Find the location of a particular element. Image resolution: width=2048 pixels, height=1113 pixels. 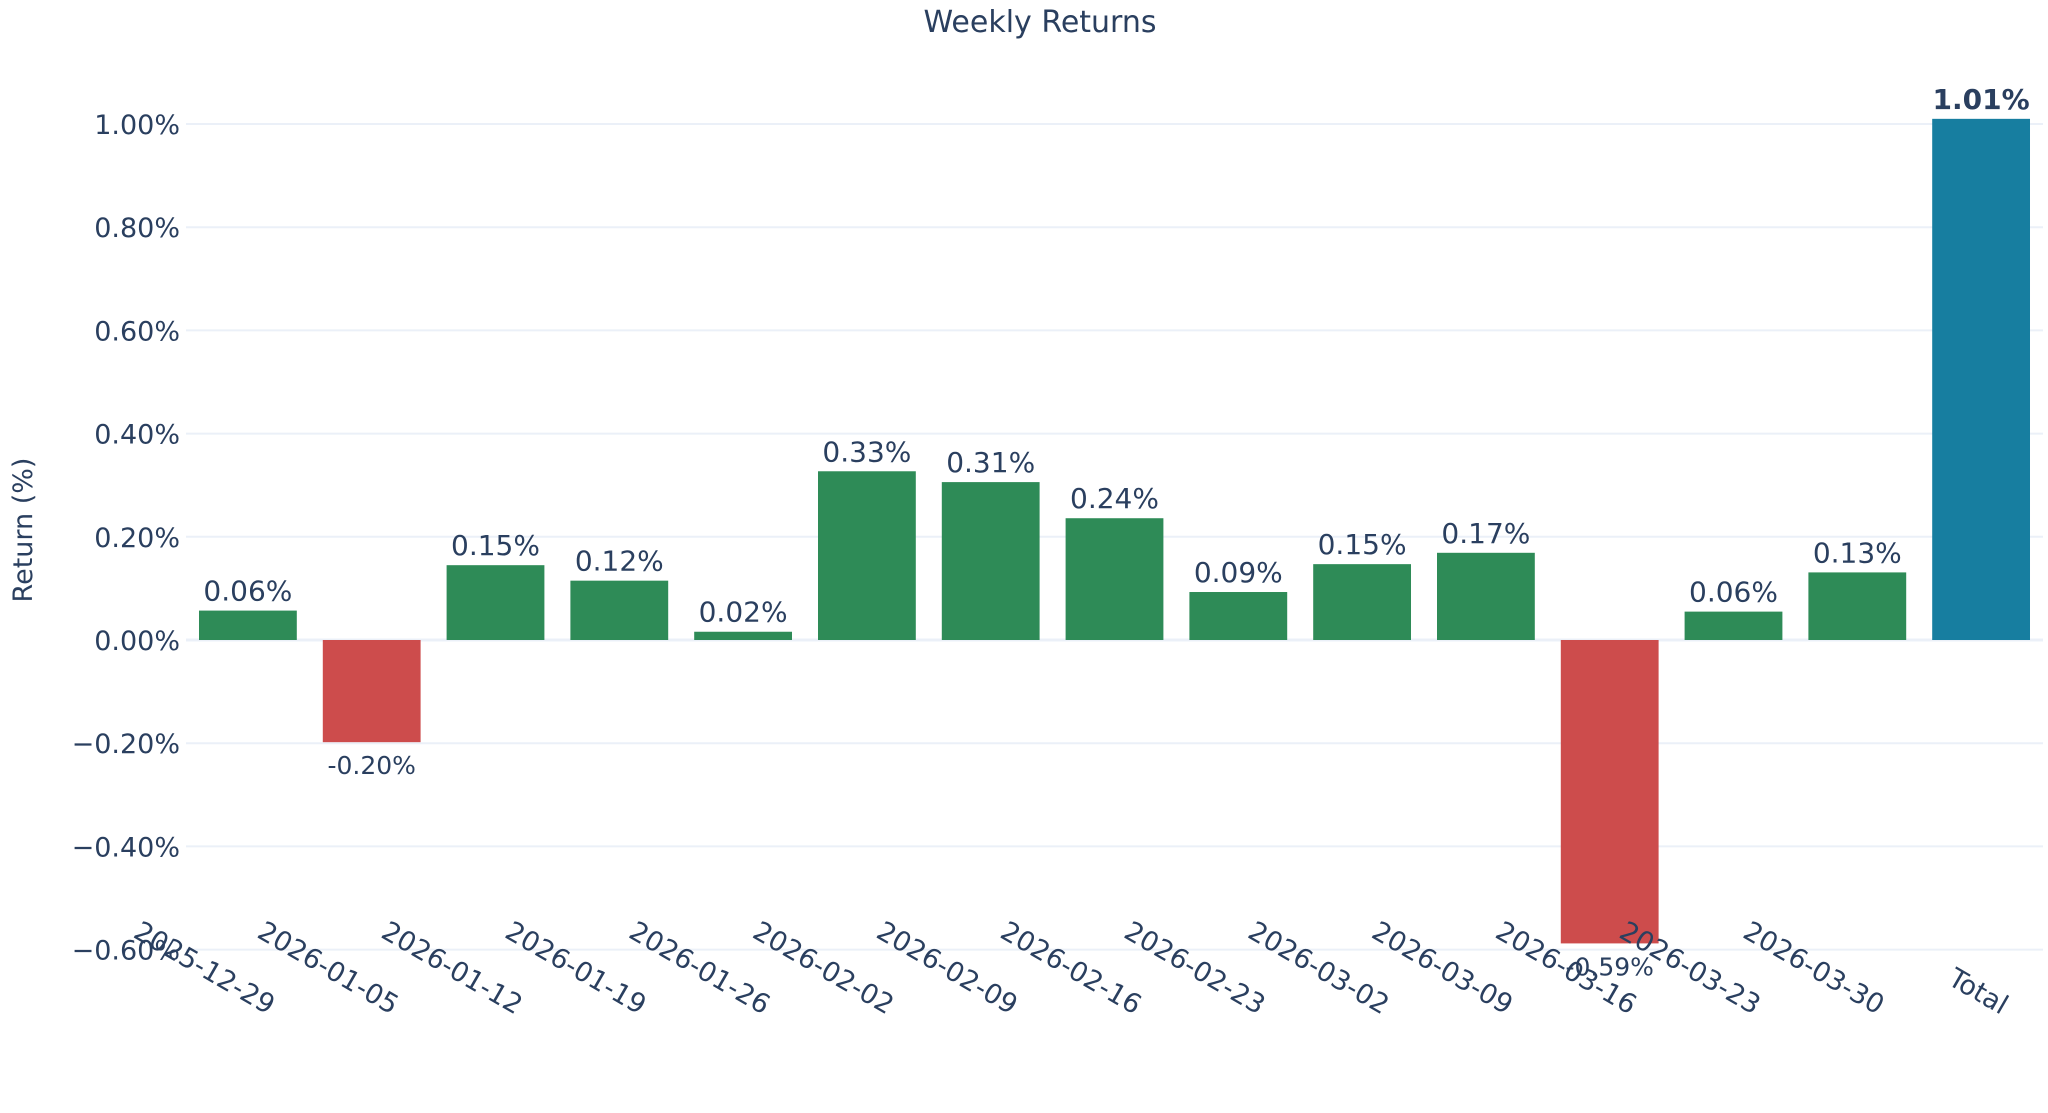

x-tick-label: 2026-02-09 is located at coordinates (946, 968).